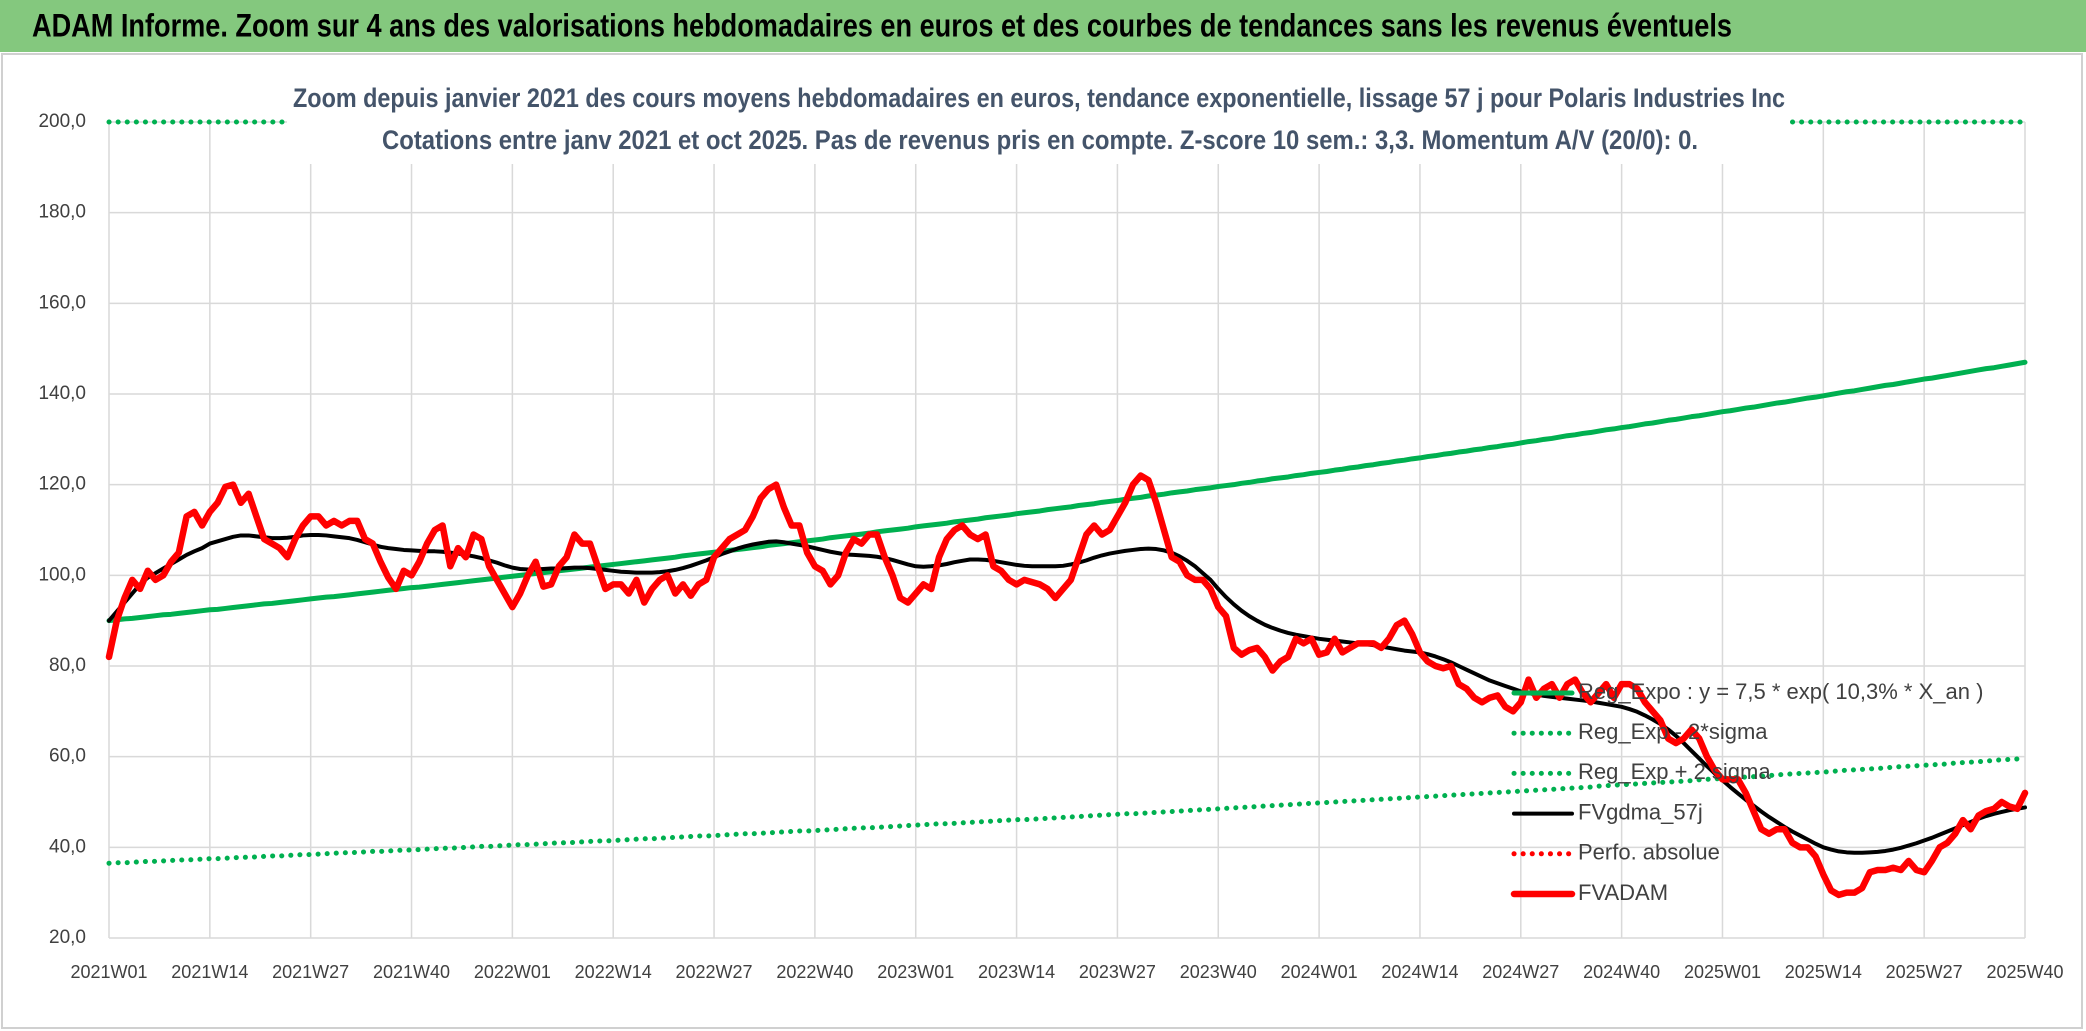 The image size is (2086, 1031). Describe the element at coordinates (67, 665) in the screenshot. I see `y-tick-label: 80,0` at that location.